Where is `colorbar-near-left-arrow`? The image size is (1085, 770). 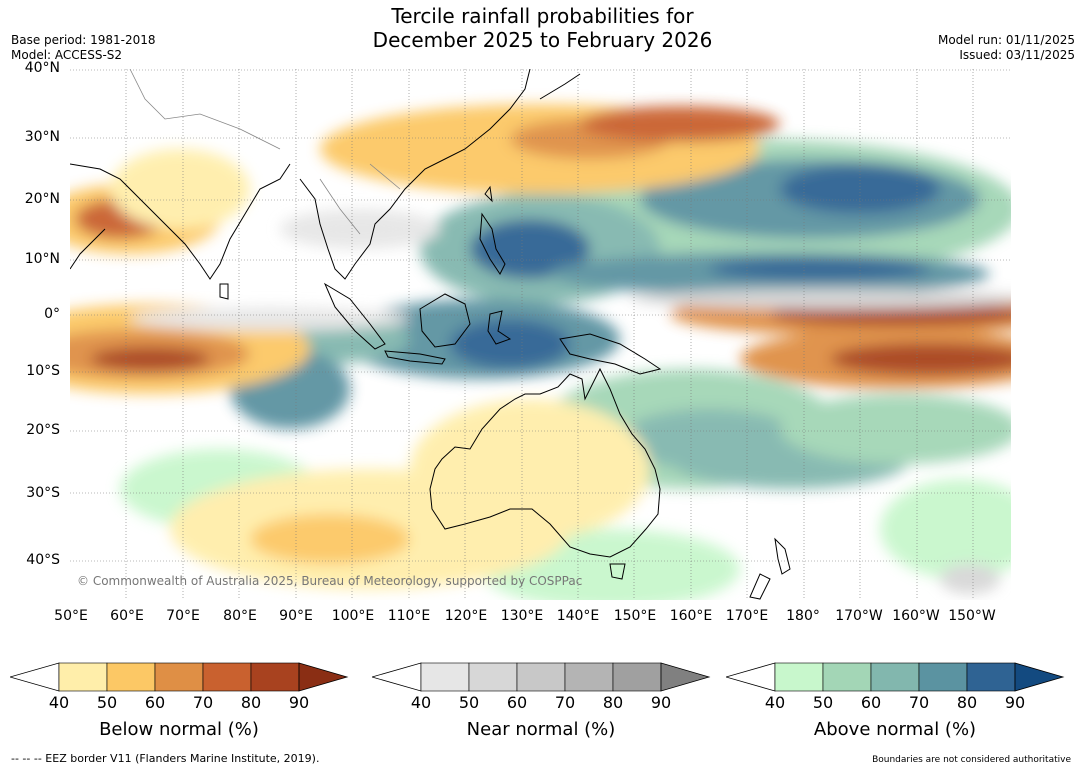
colorbar-near-left-arrow is located at coordinates (397, 677).